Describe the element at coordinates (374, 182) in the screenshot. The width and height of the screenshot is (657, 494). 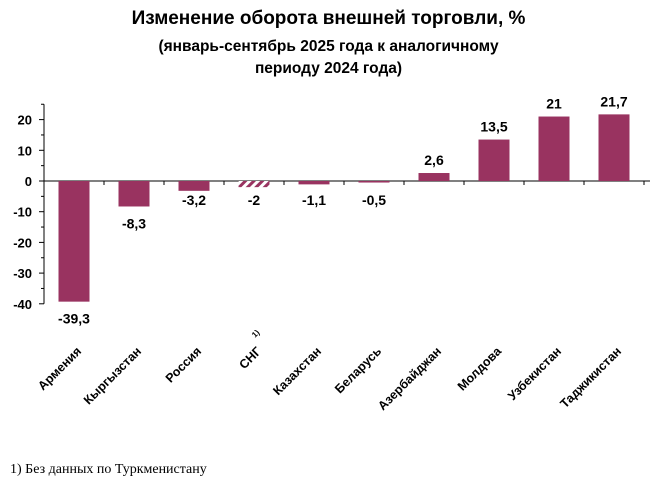
I see `bar-Беларусь` at that location.